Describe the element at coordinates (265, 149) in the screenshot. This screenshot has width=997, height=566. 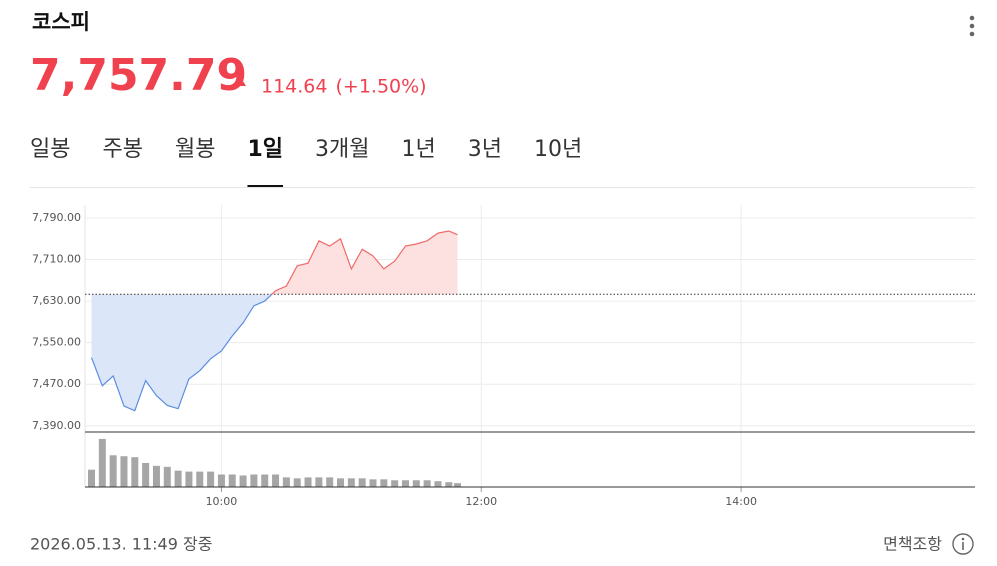
I see `tab: 1일` at that location.